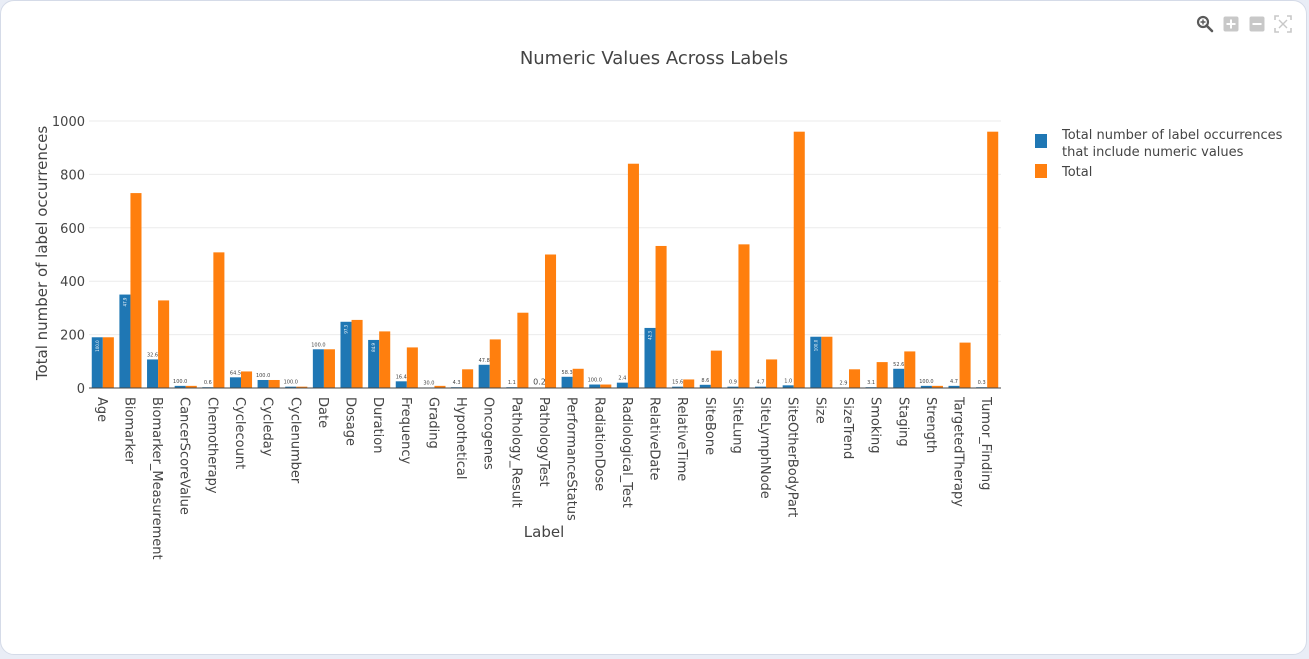 The width and height of the screenshot is (1309, 659). Describe the element at coordinates (875, 425) in the screenshot. I see `x-tick-label: Smoking` at that location.